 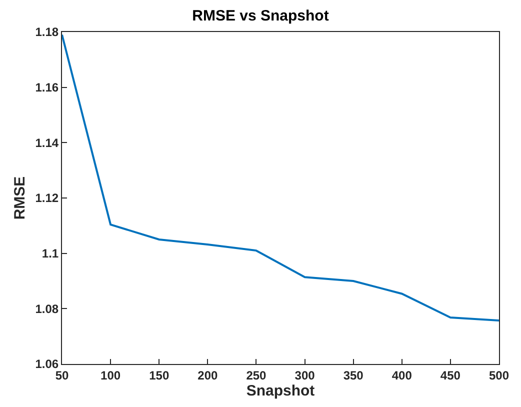 I want to click on y-axis-title: RMSE, so click(x=19, y=198).